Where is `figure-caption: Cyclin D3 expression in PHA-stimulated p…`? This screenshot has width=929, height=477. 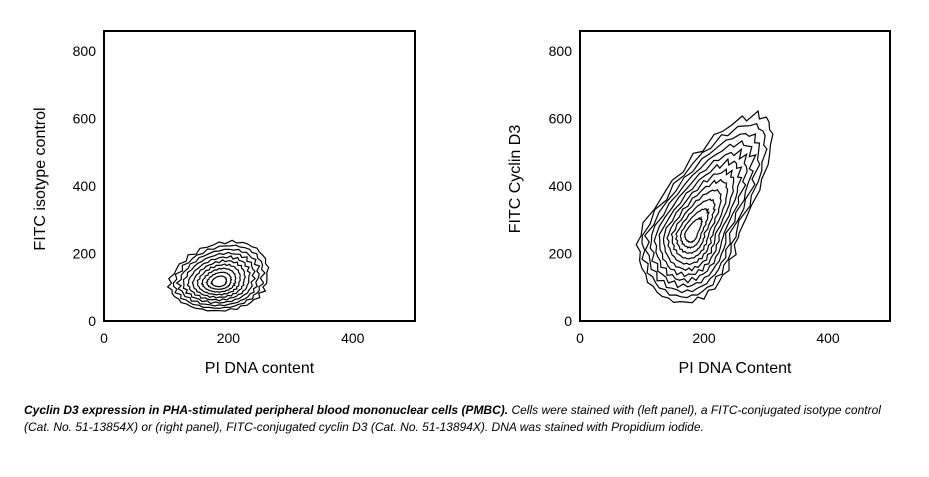
figure-caption: Cyclin D3 expression in PHA-stimulated p… is located at coordinates (464, 419).